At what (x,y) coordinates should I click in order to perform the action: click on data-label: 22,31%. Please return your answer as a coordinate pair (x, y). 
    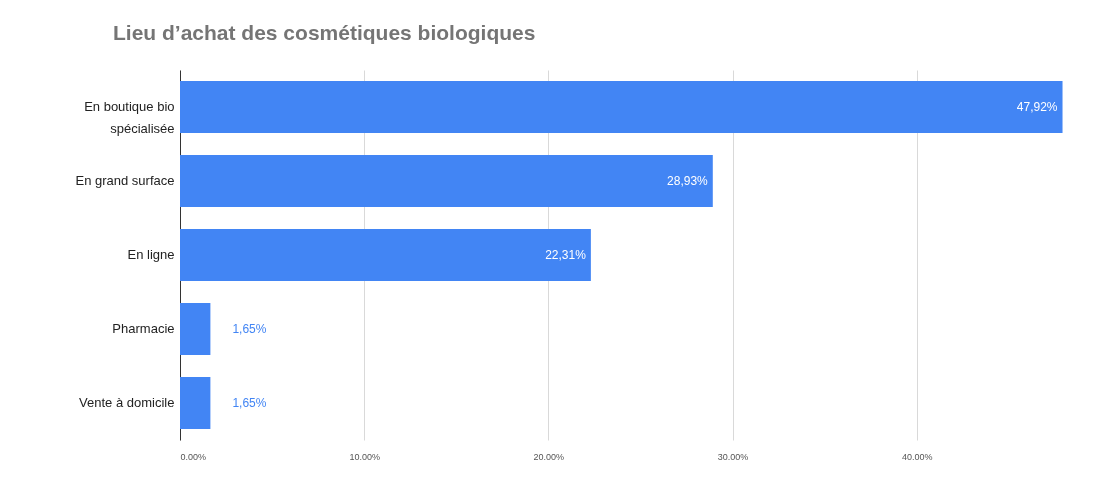
    Looking at the image, I should click on (566, 255).